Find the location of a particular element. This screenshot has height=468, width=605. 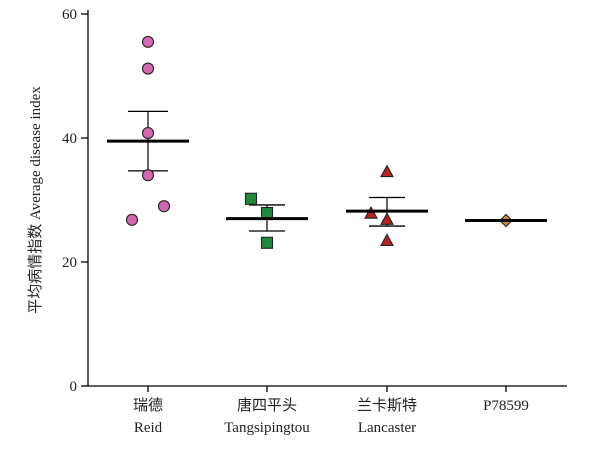

x-category-label-en: Lancaster is located at coordinates (387, 428).